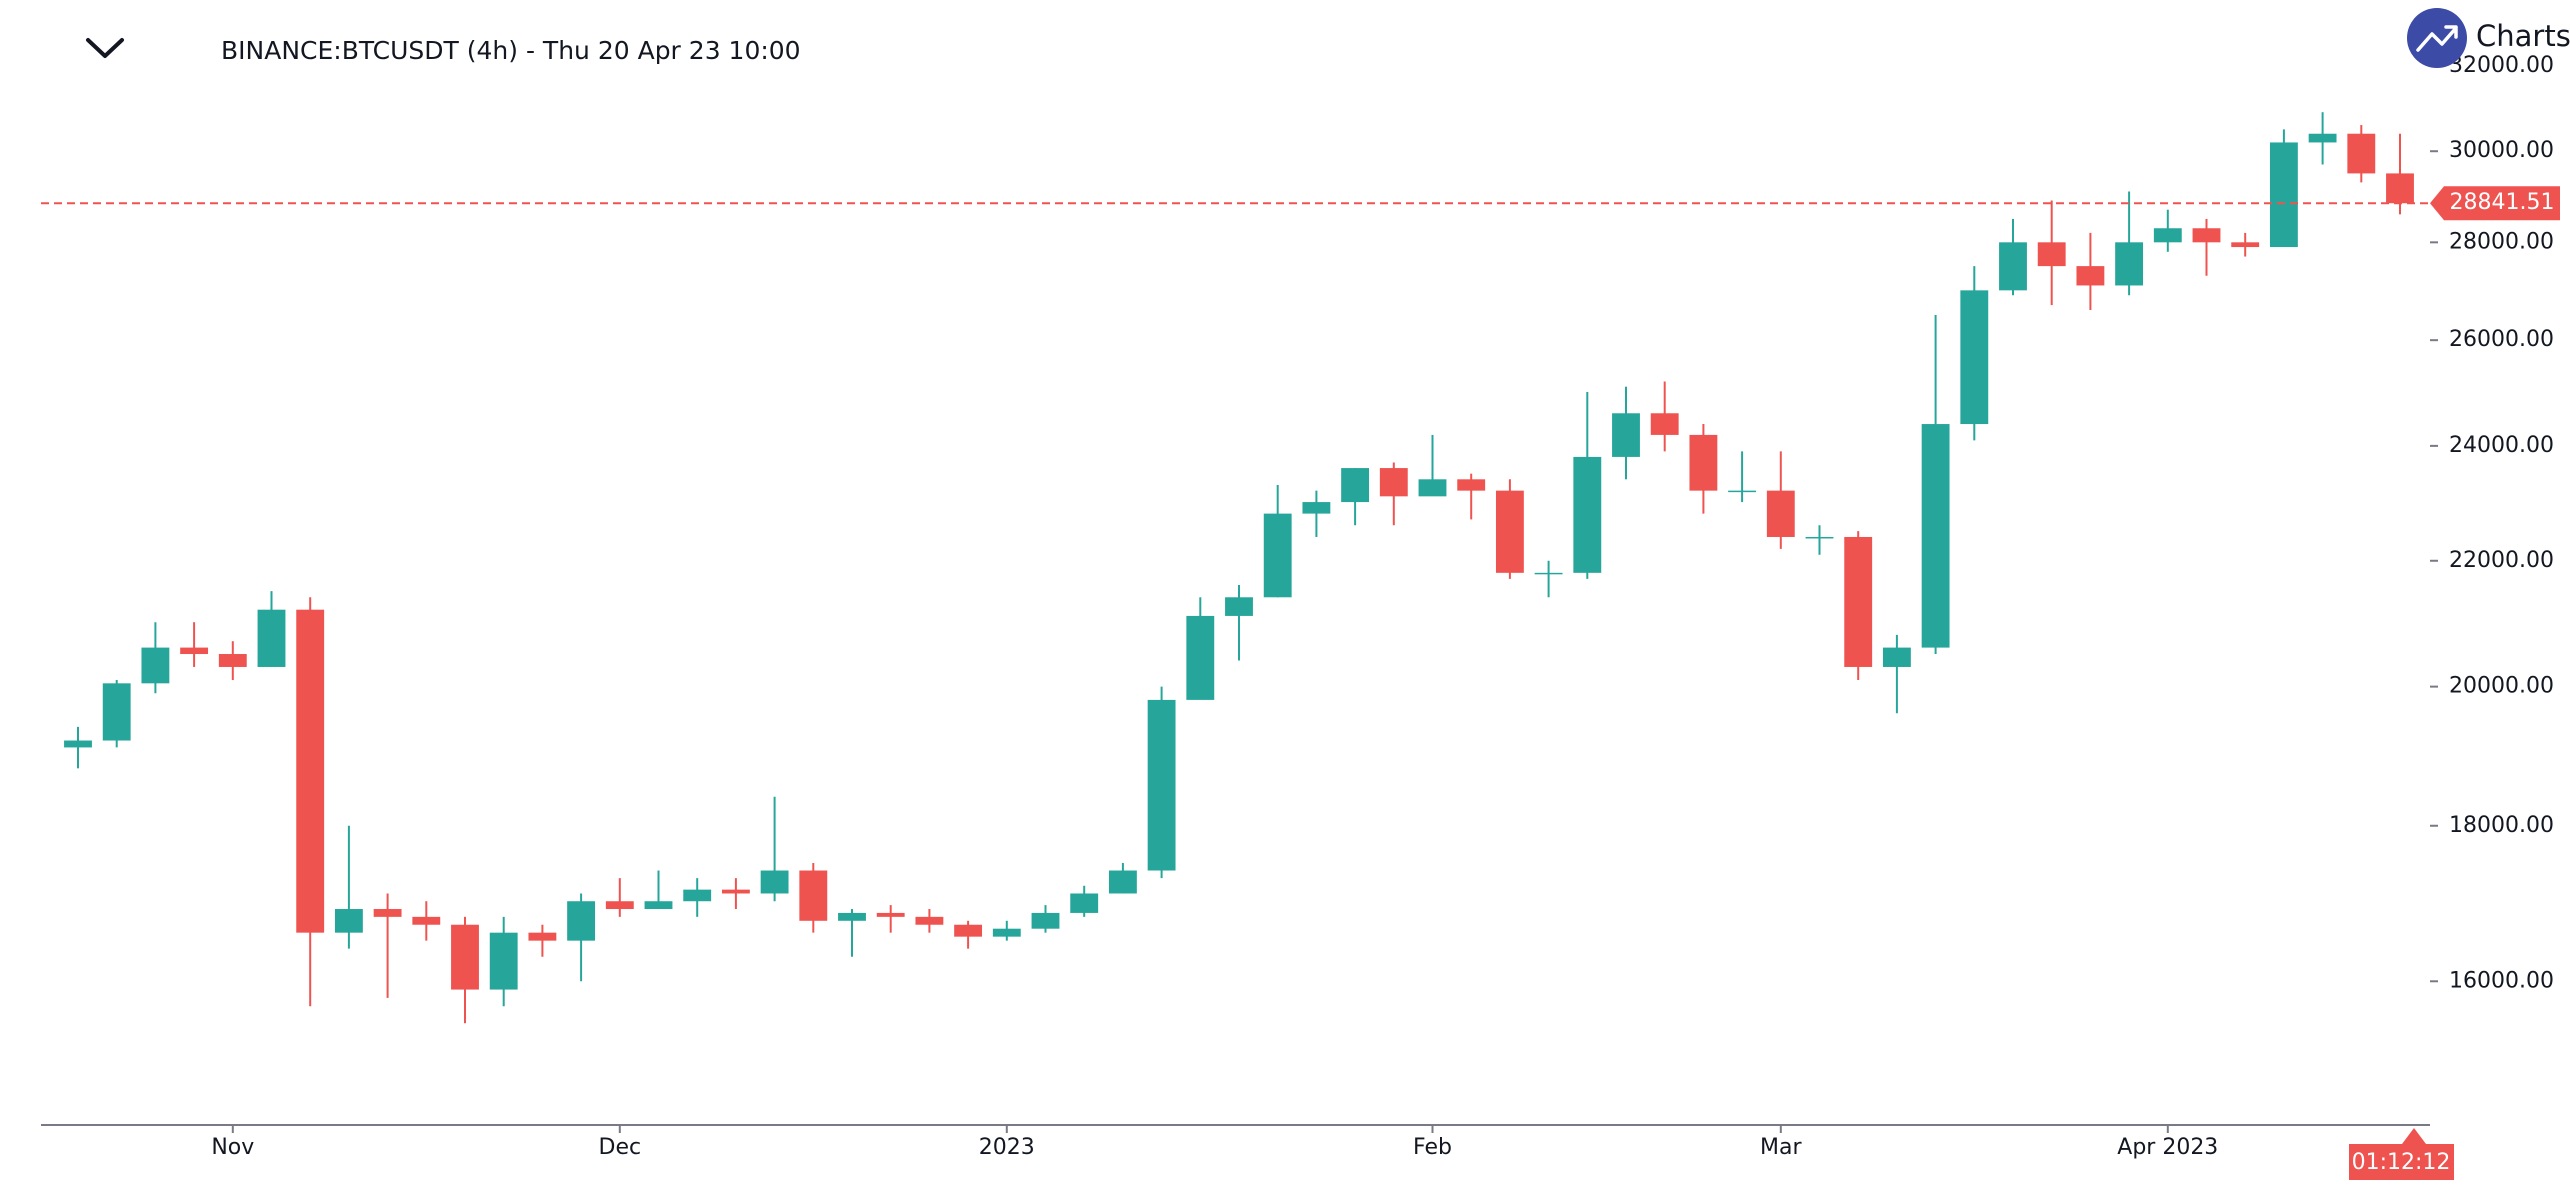  I want to click on price-label: 28841.51, so click(2502, 202).